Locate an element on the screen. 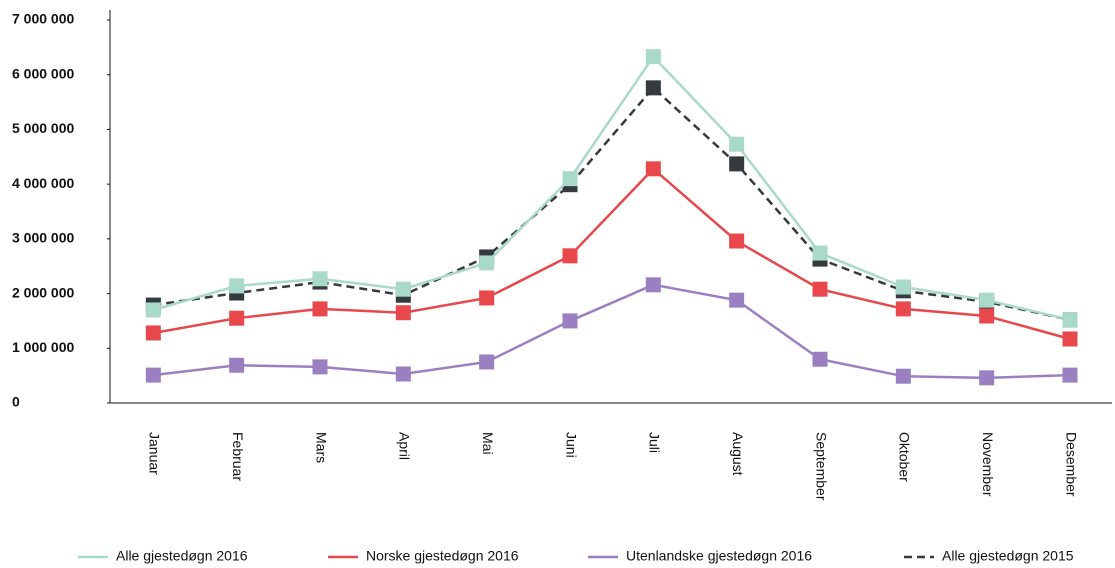 The width and height of the screenshot is (1115, 568). y-tick-label: 4 000 000 is located at coordinates (43, 183).